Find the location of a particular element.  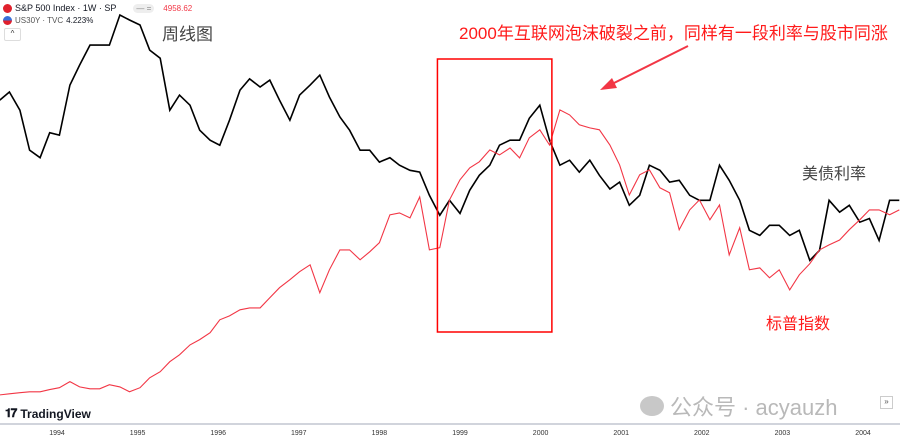

x-tick-label: 2000 is located at coordinates (541, 433).